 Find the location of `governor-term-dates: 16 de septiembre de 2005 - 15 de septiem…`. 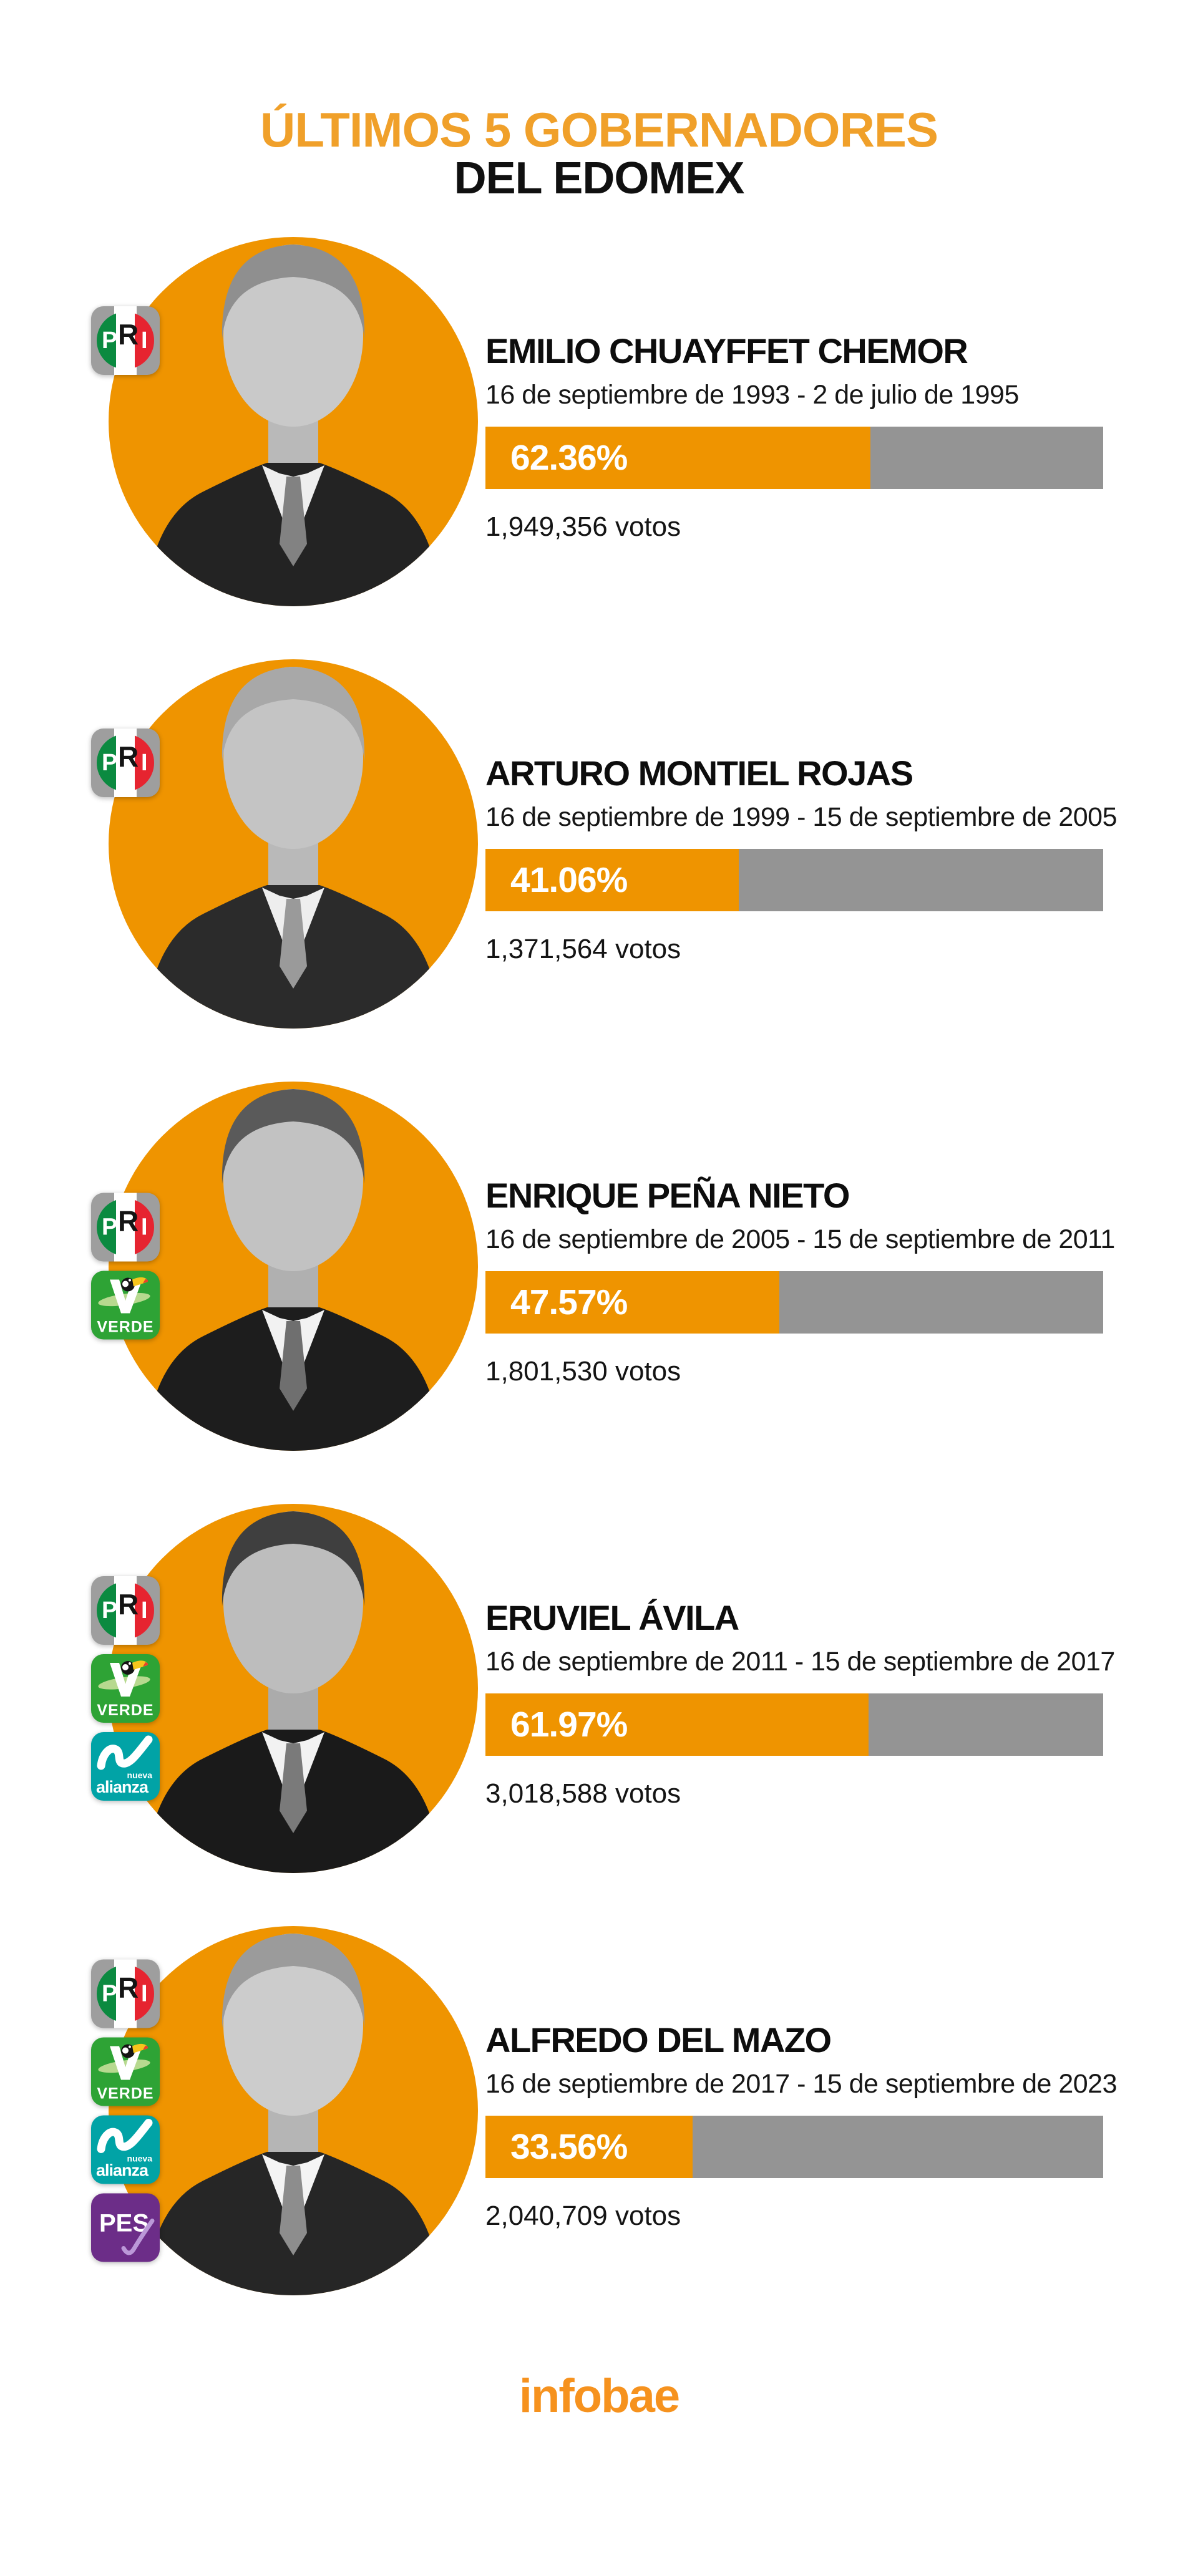

governor-term-dates: 16 de septiembre de 2005 - 15 de septiem… is located at coordinates (800, 1239).